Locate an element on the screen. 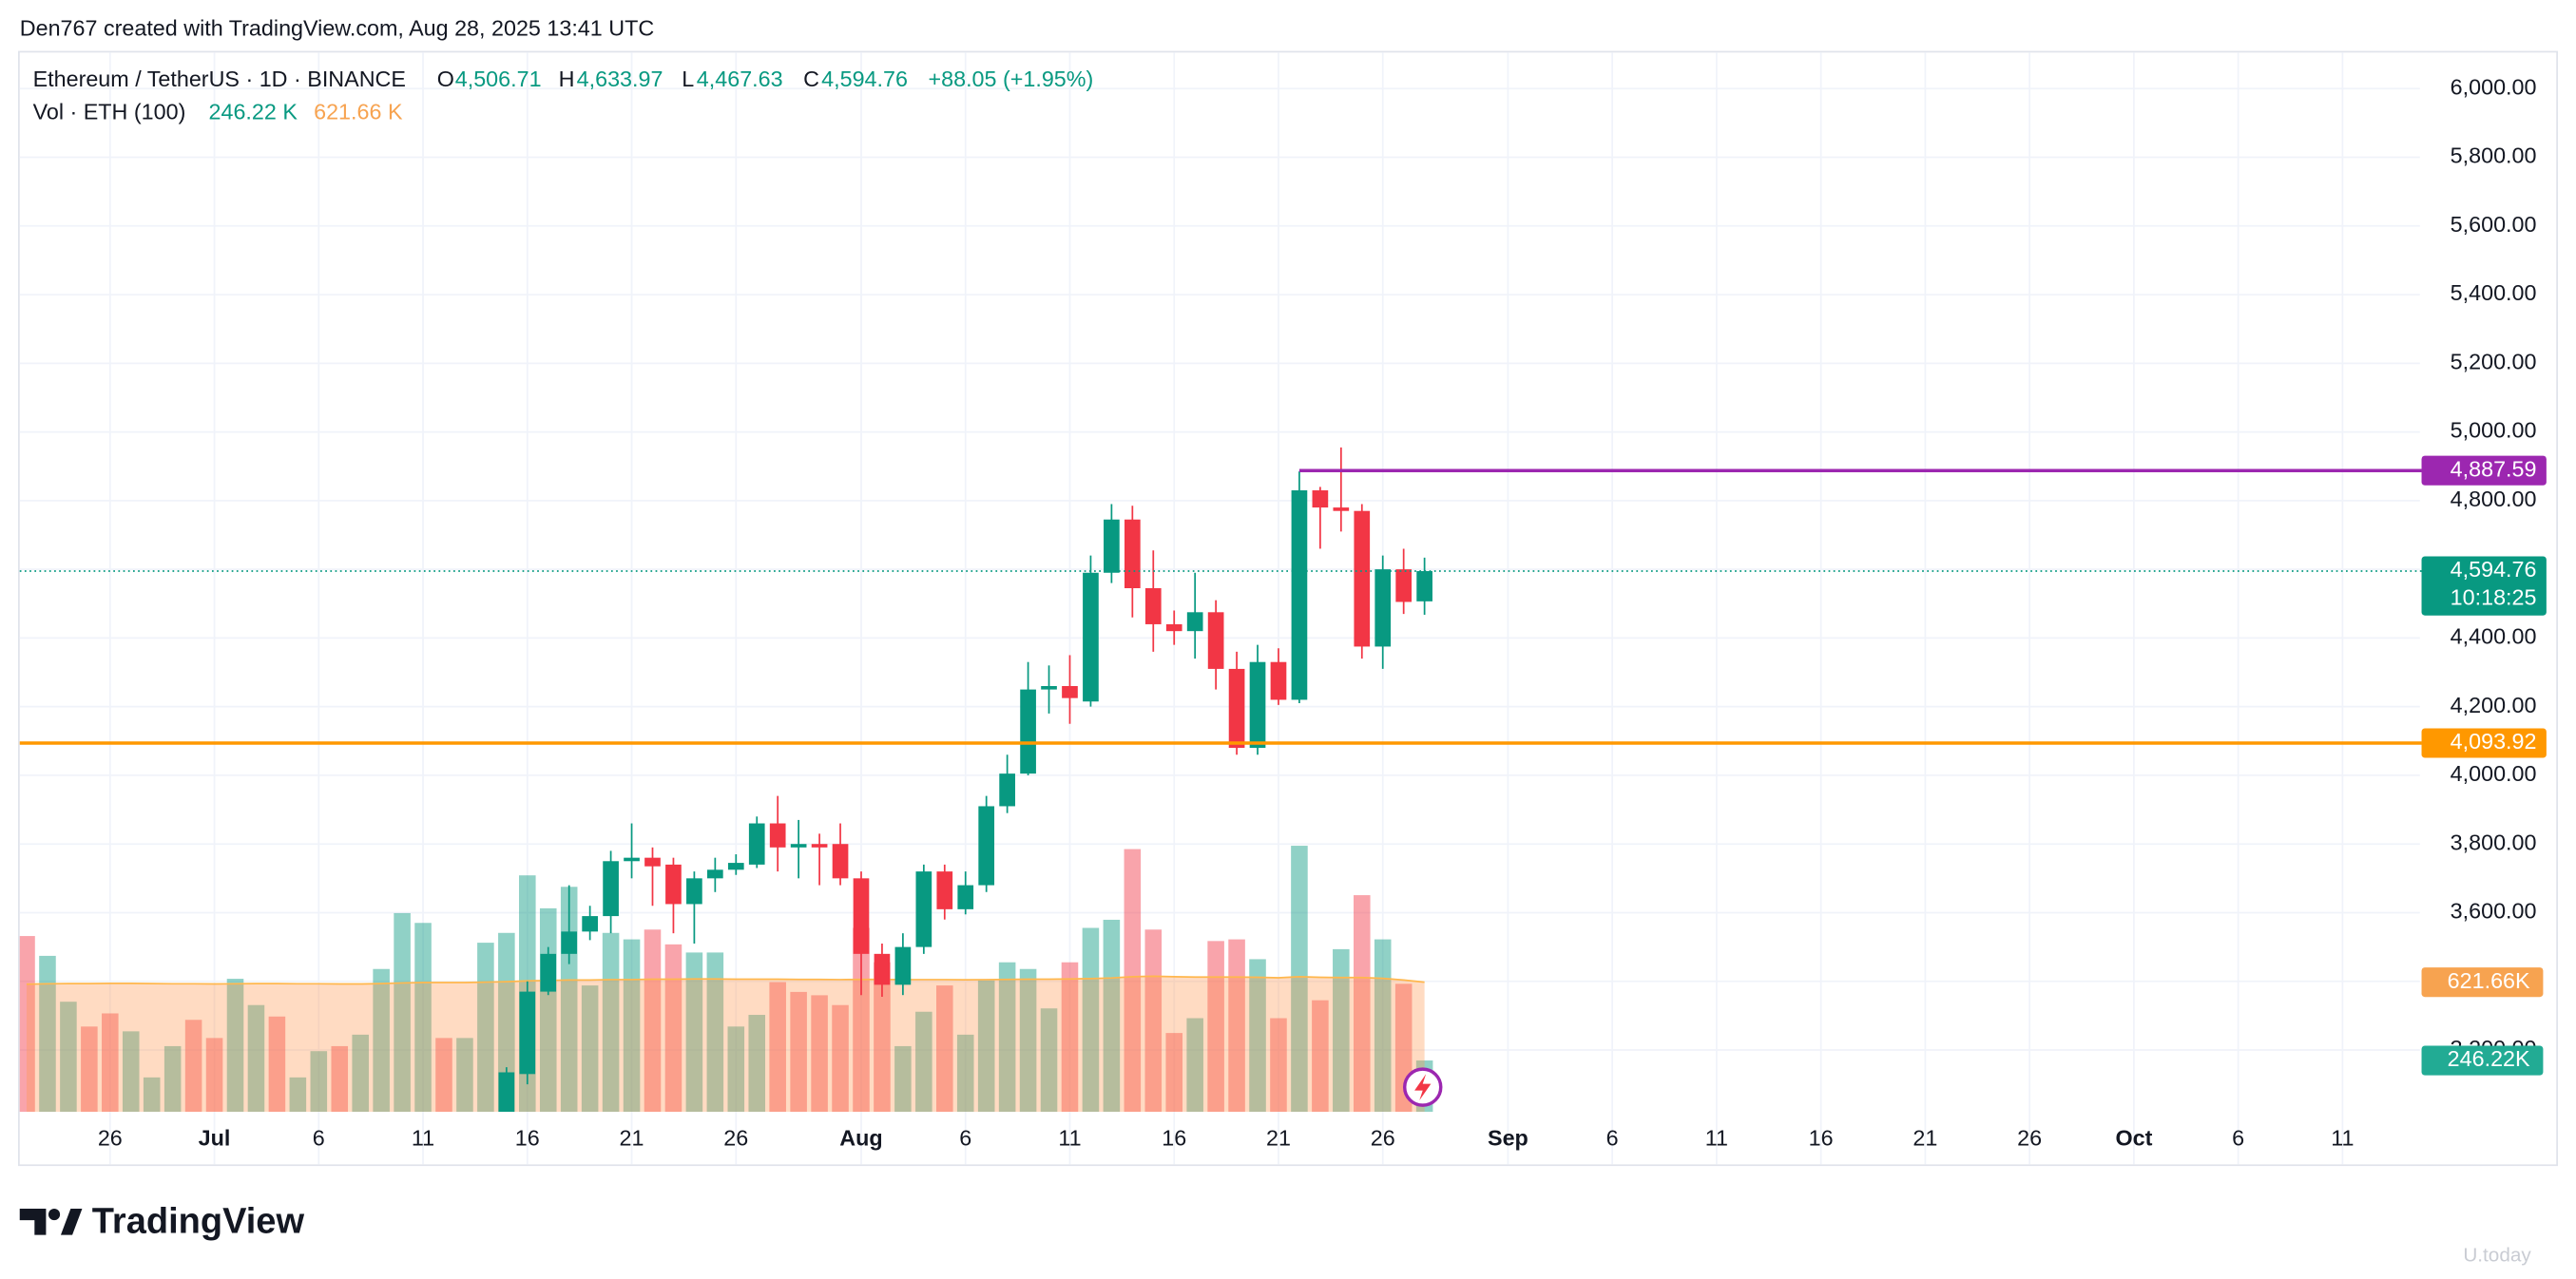 The height and width of the screenshot is (1279, 2576). x-tick-label: Aug is located at coordinates (861, 1139).